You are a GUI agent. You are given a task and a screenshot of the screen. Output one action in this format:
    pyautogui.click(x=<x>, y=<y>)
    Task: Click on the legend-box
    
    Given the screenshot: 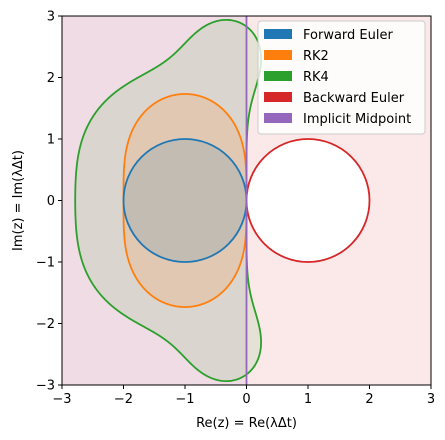 What is the action you would take?
    pyautogui.click(x=341, y=77)
    